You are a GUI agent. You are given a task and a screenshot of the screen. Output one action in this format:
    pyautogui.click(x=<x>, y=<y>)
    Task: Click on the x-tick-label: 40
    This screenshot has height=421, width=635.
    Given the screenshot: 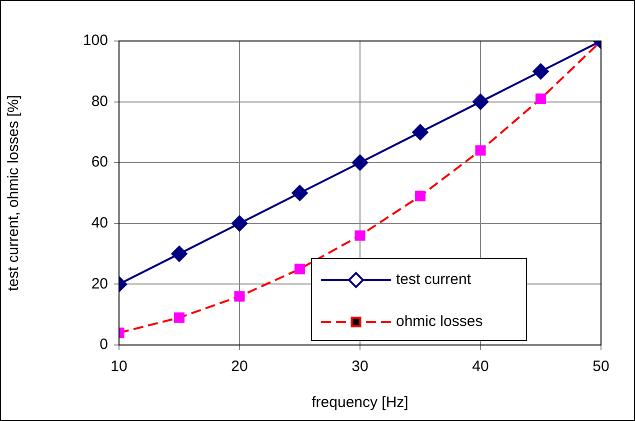 What is the action you would take?
    pyautogui.click(x=480, y=367)
    